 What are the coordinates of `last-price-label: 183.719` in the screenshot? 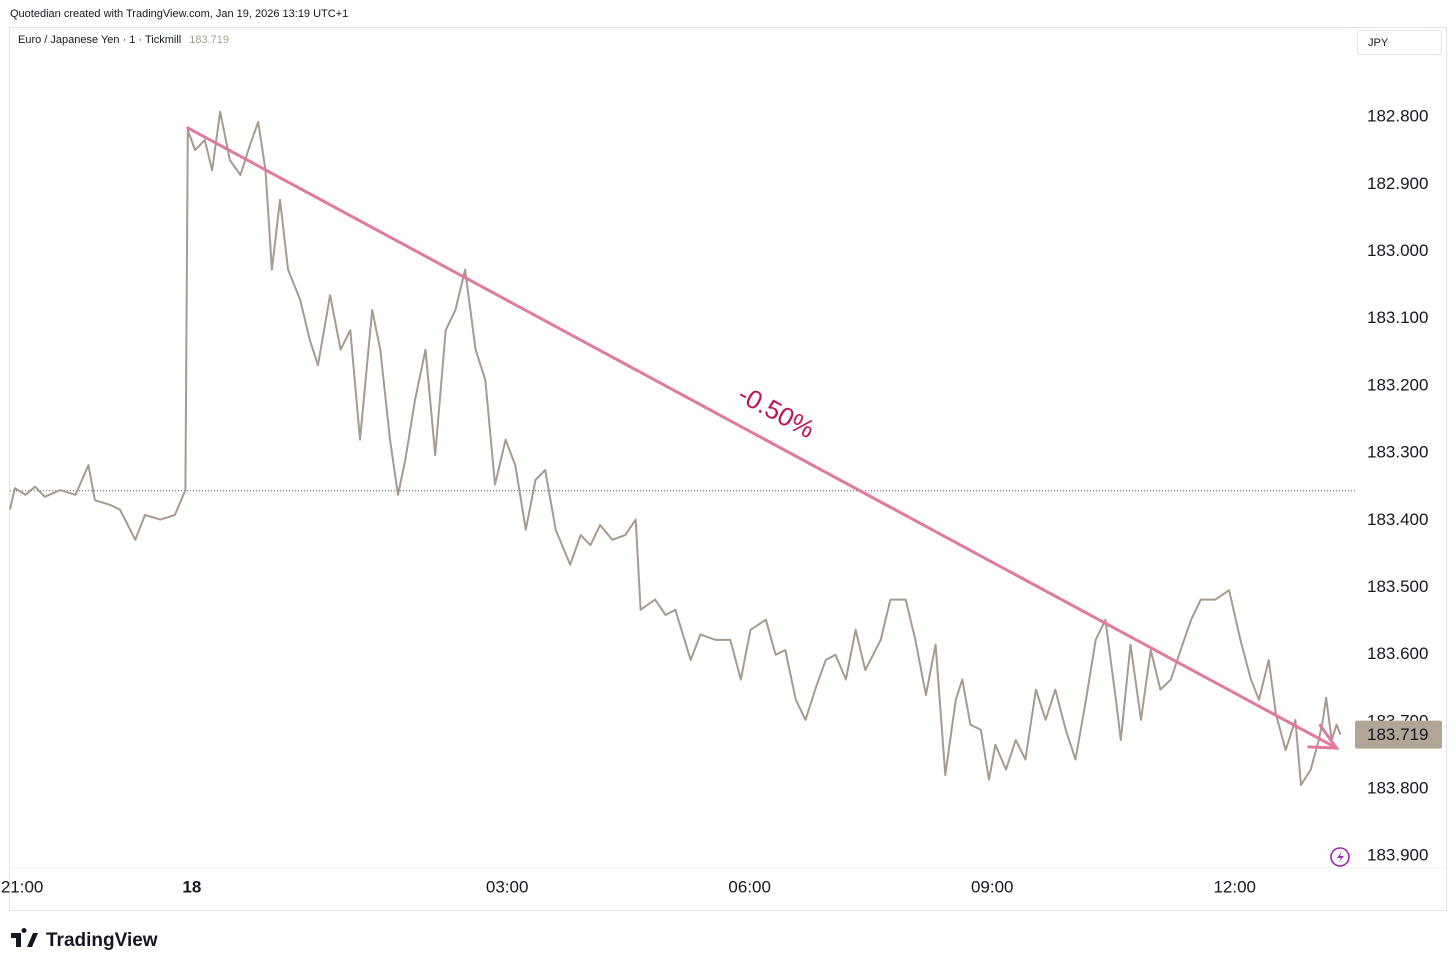 It's located at (1397, 734).